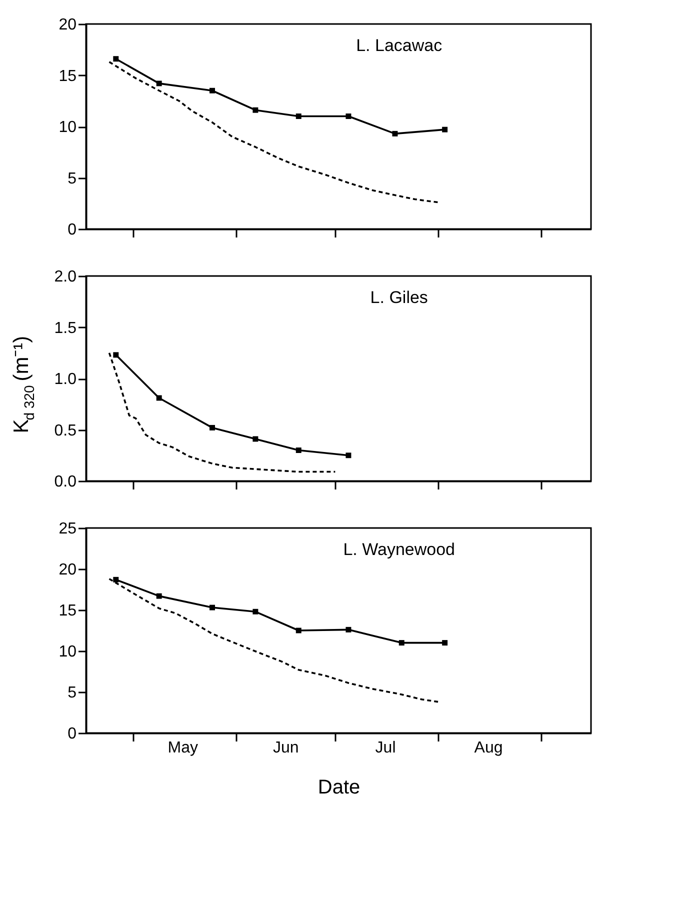 This screenshot has height=898, width=675. Describe the element at coordinates (399, 297) in the screenshot. I see `annotation: L. Giles` at that location.